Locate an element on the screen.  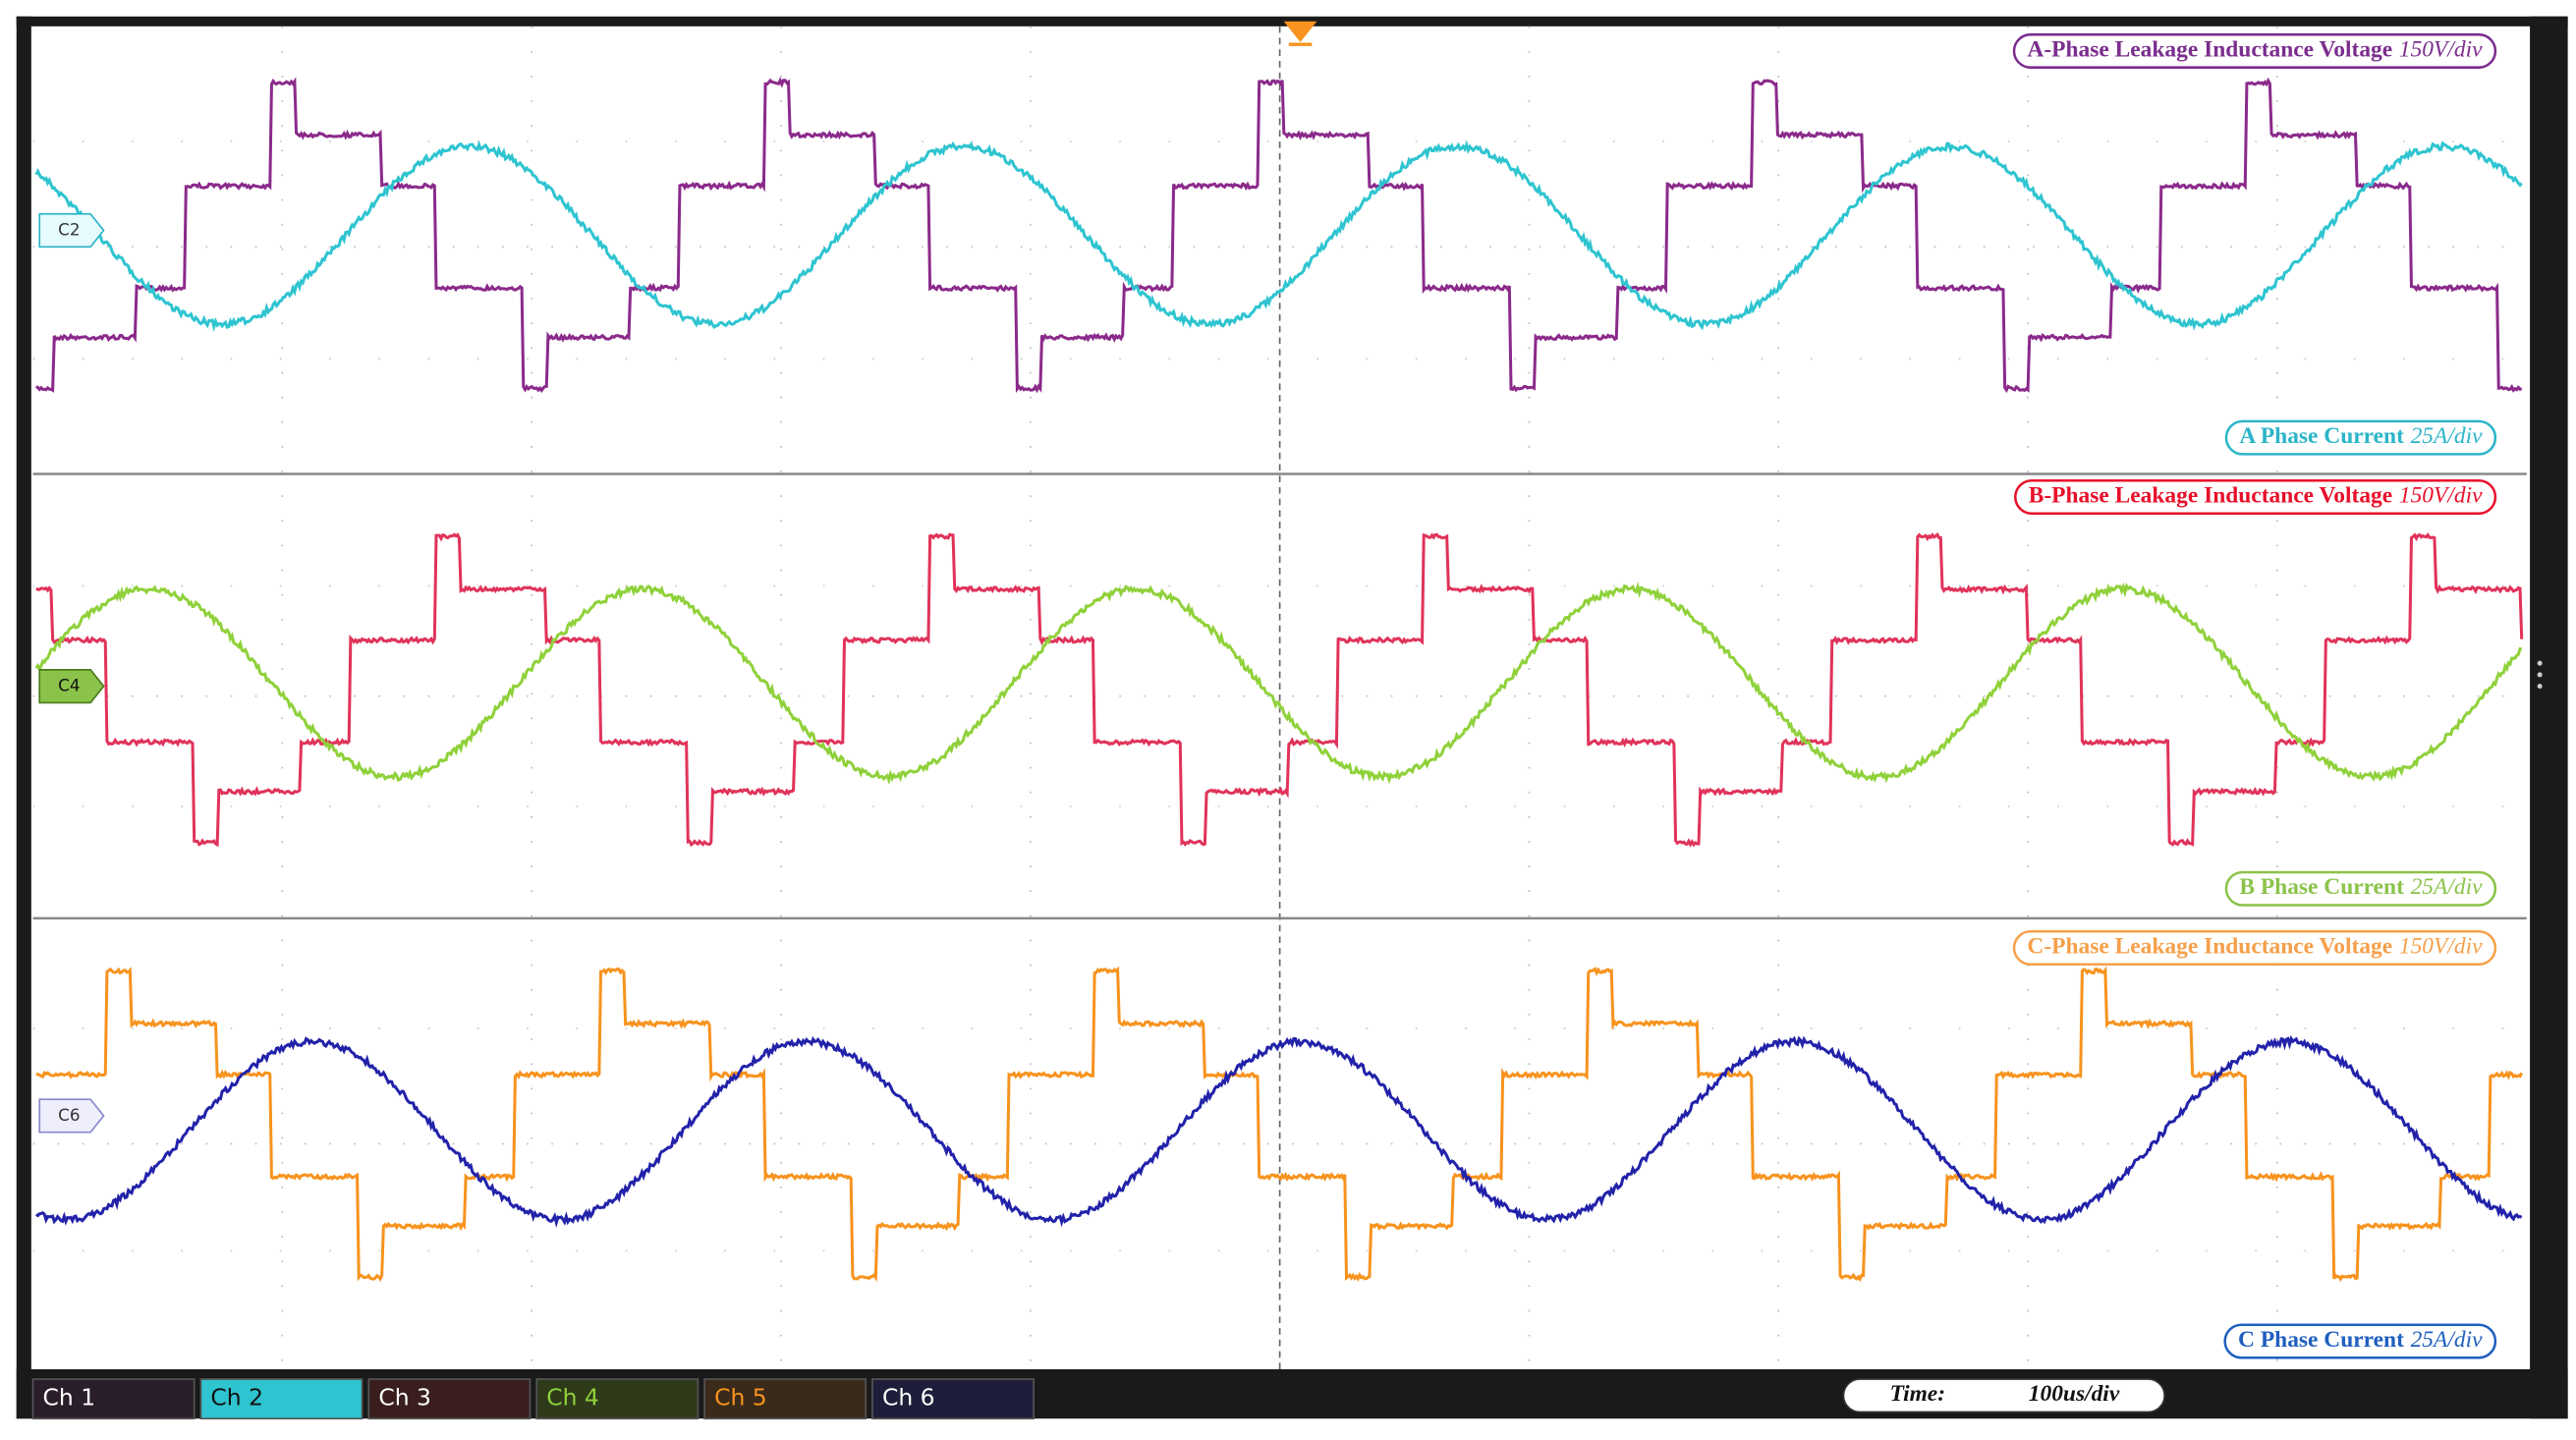
channel-button-label: Ch 3 is located at coordinates (404, 1398).